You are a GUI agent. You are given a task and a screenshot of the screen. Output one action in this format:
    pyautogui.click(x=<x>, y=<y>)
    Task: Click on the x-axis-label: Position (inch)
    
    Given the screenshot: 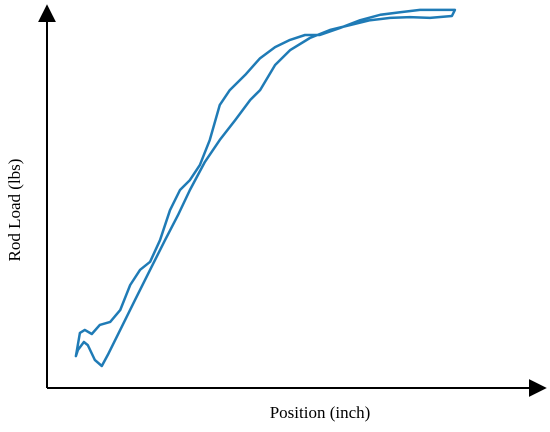 What is the action you would take?
    pyautogui.click(x=320, y=412)
    